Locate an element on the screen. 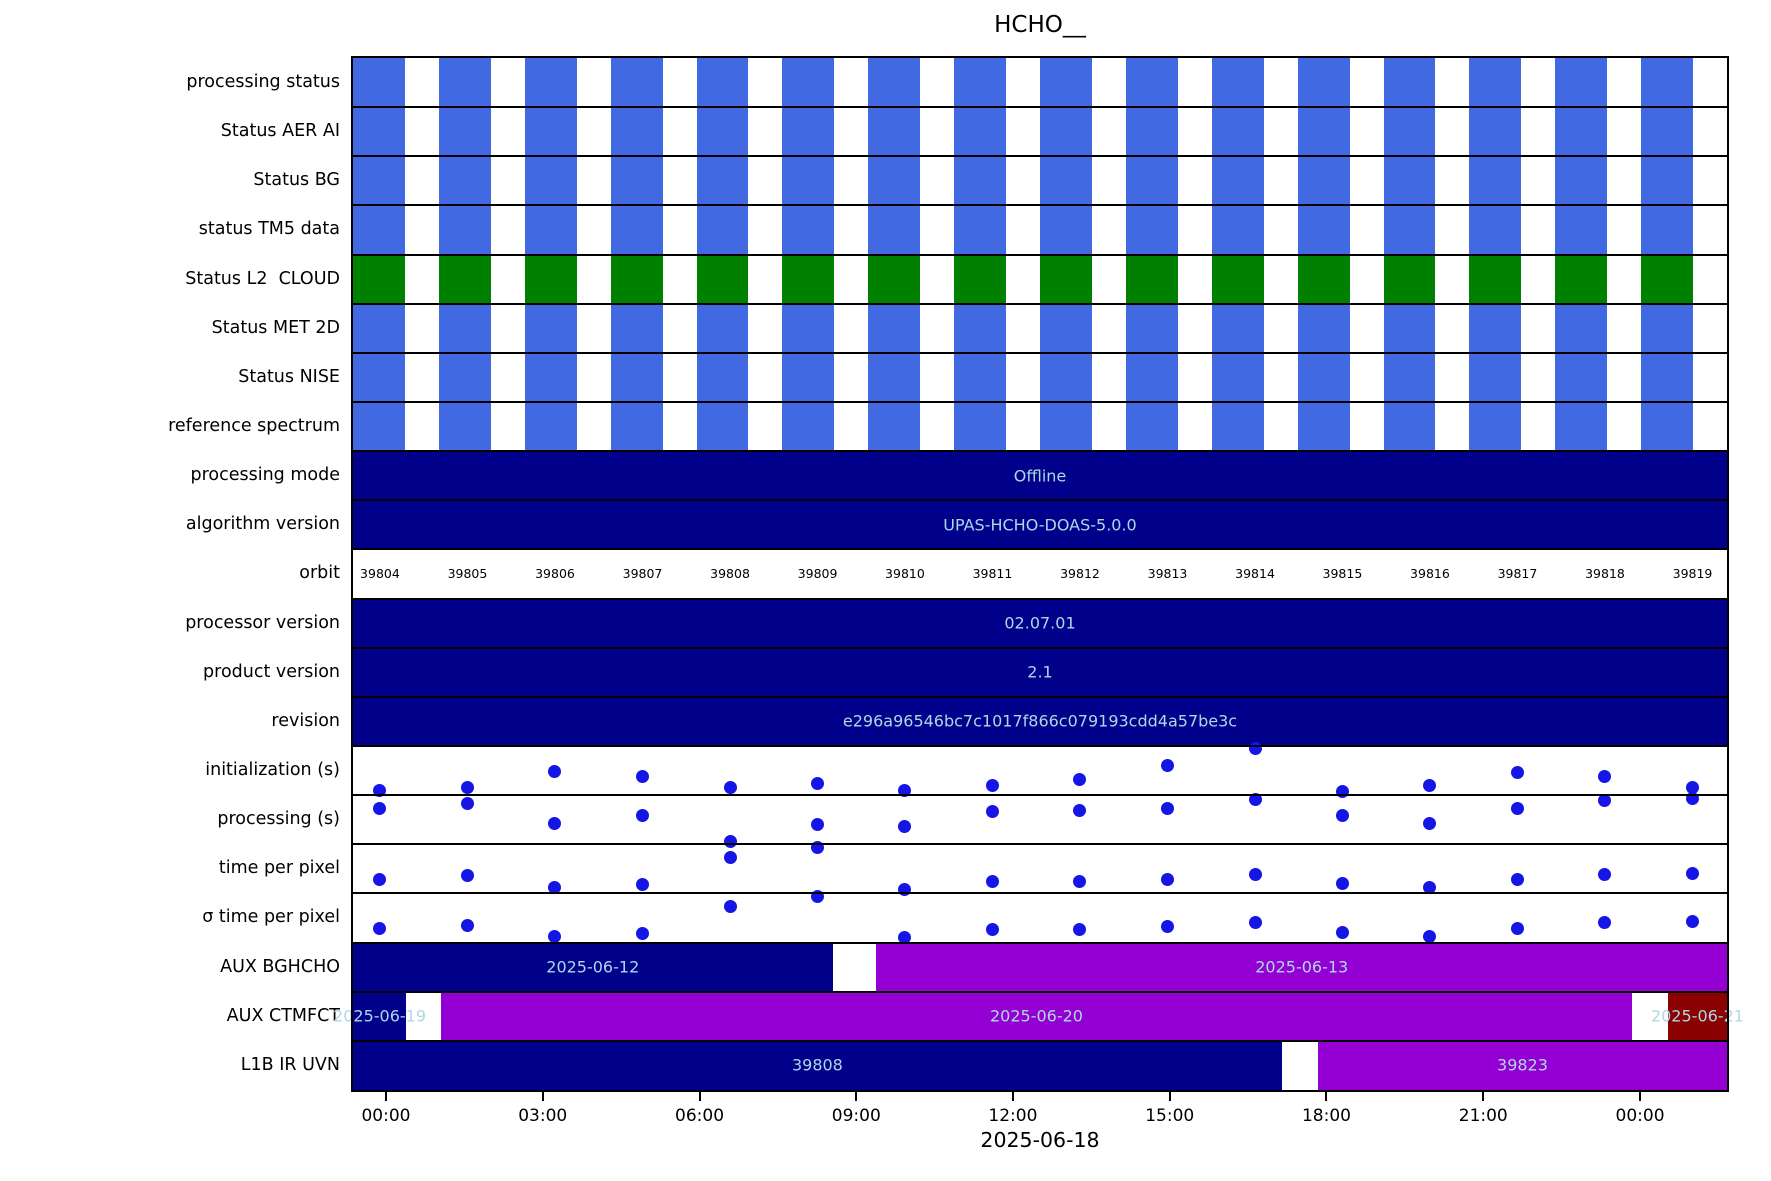  timeline-segment: Offline is located at coordinates (1040, 476).